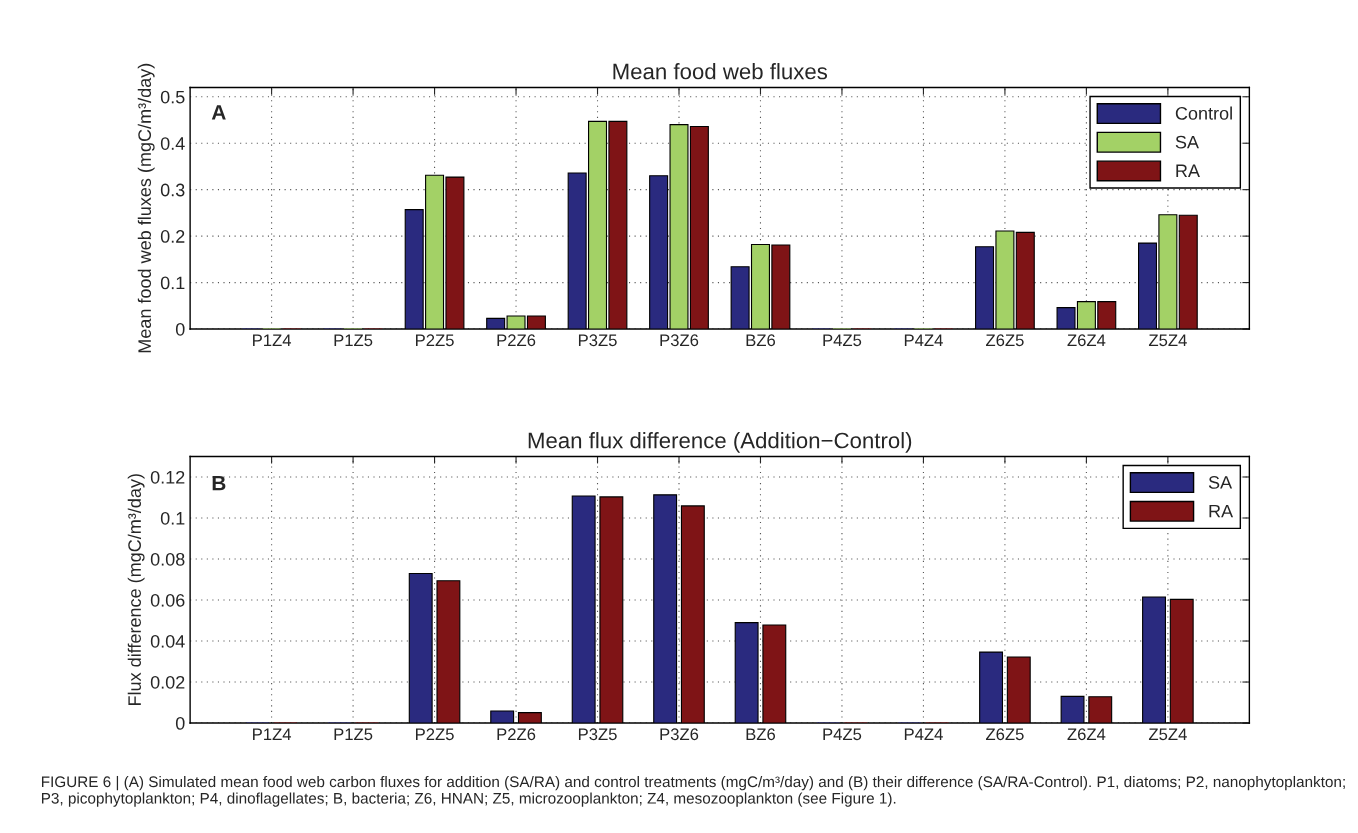  What do you see at coordinates (720, 71) in the screenshot?
I see `chart-title: Mean food web fluxes` at bounding box center [720, 71].